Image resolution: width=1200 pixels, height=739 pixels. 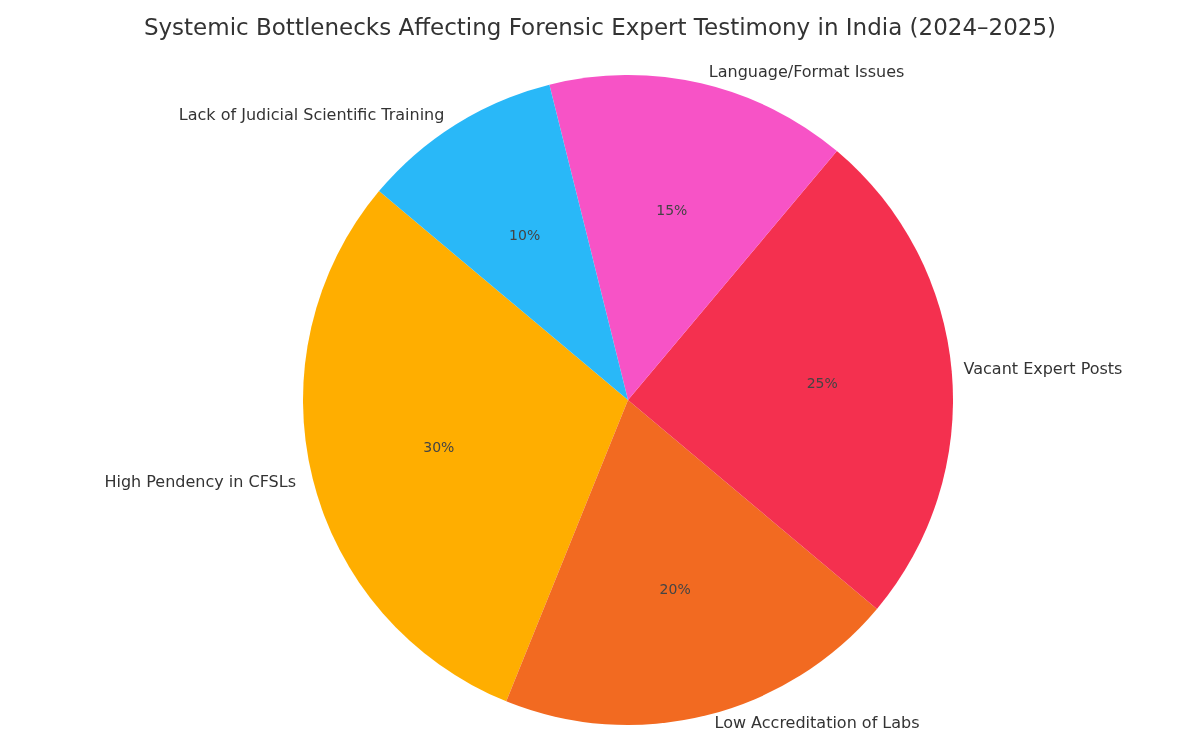 I want to click on data-label: 20%, so click(x=675, y=589).